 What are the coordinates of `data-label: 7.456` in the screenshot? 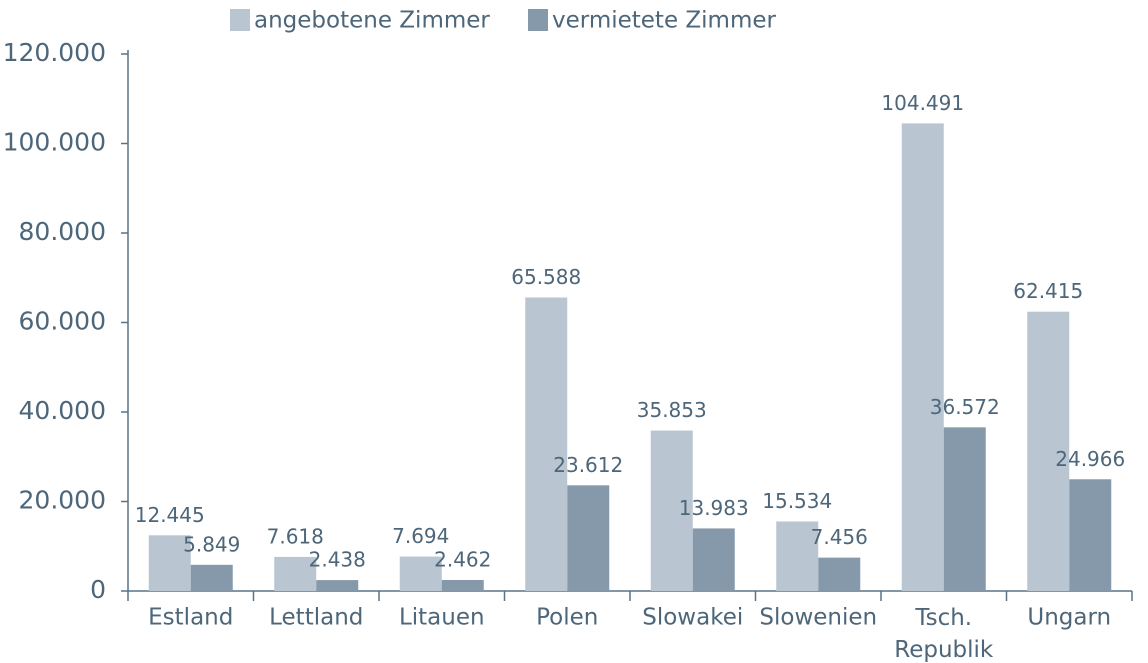 It's located at (839, 537).